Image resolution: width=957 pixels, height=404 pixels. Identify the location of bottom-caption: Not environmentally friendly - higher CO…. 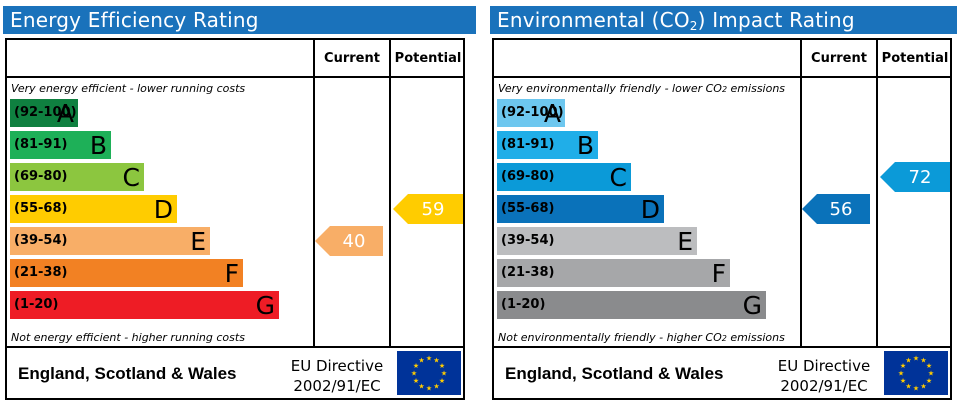
(641, 337).